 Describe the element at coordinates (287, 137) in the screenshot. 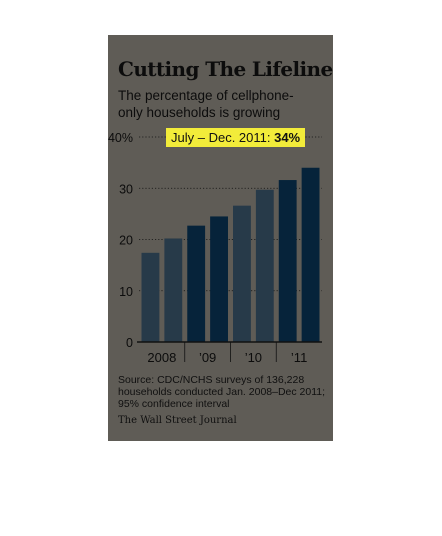

I see `callout-value: 34%` at that location.